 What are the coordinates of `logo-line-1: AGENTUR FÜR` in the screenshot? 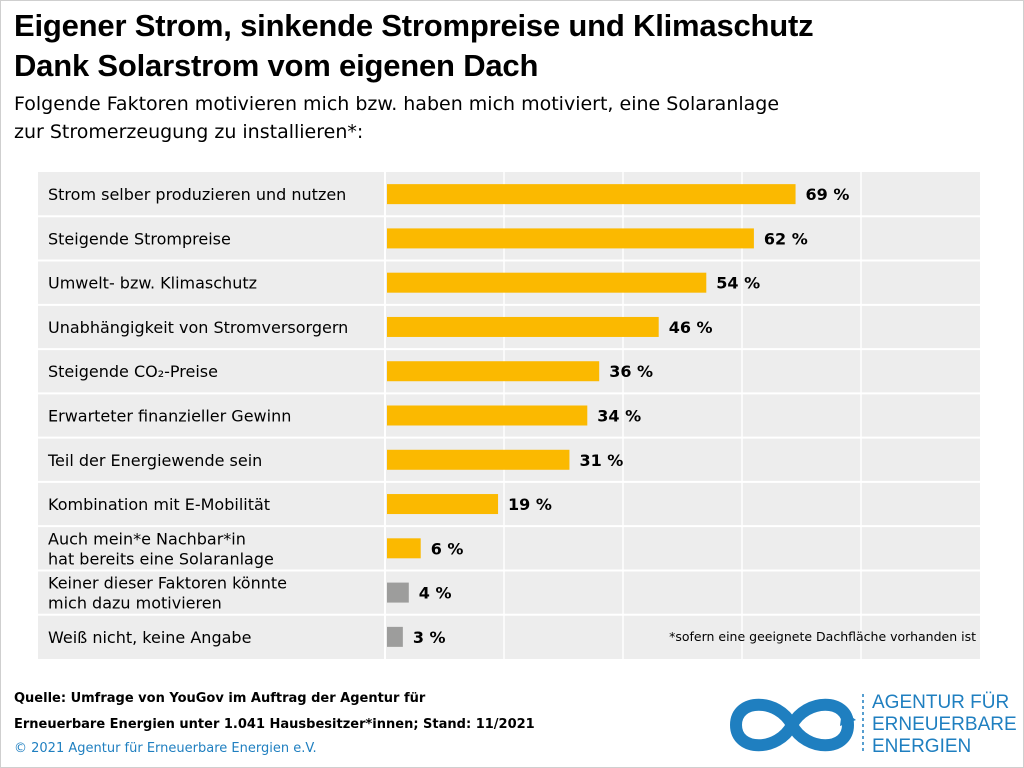 It's located at (941, 702).